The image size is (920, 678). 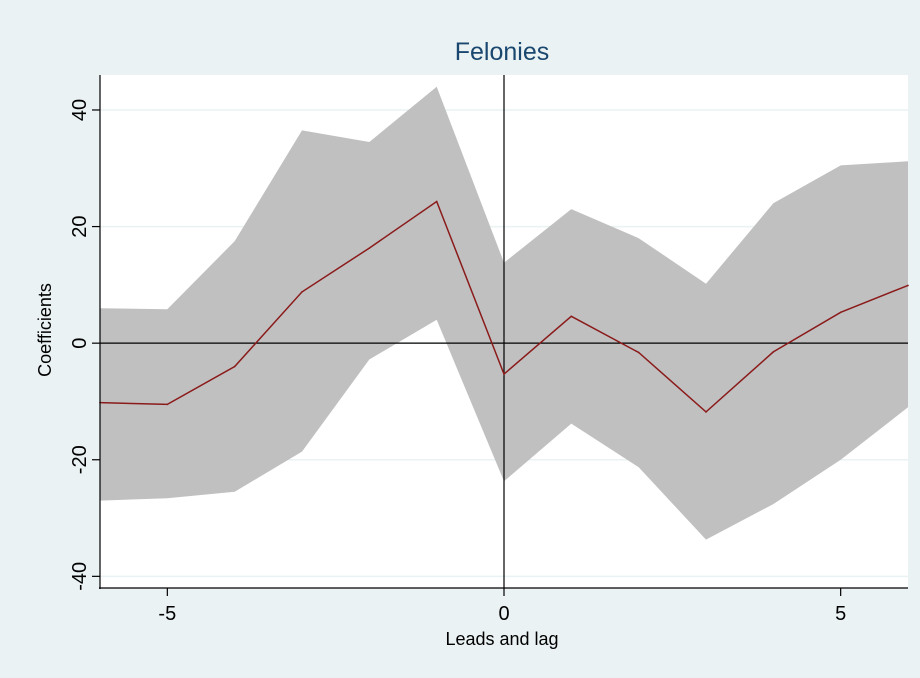 I want to click on x-tick-label-0: -5, so click(x=167, y=614).